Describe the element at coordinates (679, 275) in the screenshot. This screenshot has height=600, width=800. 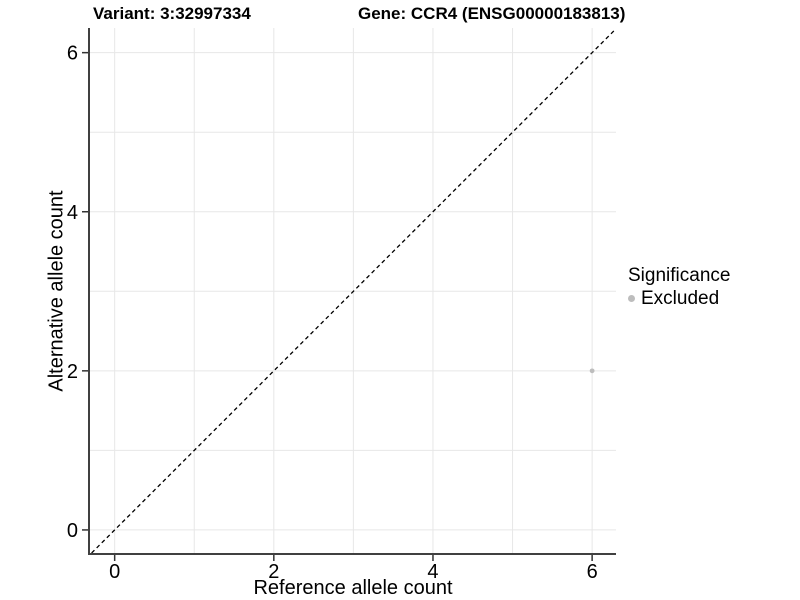
I see `legend-title: Significance` at that location.